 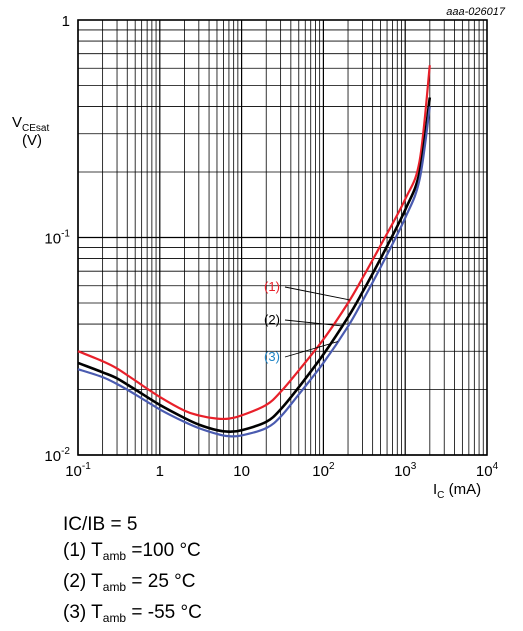 I want to click on figure-reference: aaa-026017, so click(x=476, y=12).